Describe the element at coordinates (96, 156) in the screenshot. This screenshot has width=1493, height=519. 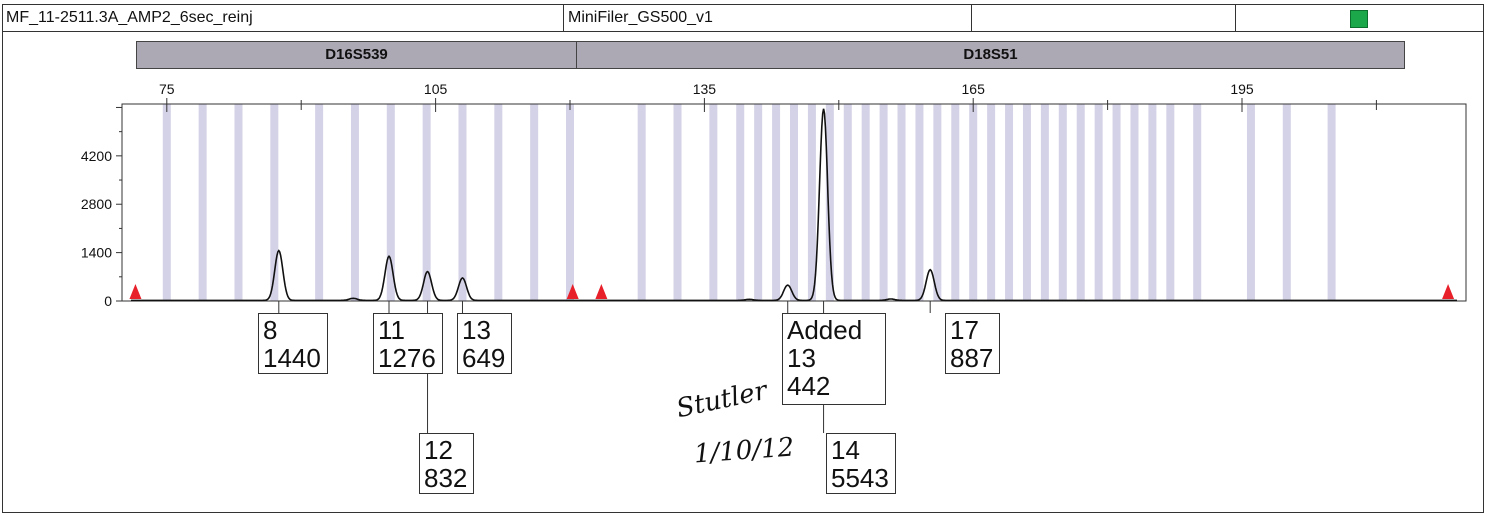
I see `y-tick-label: 4200` at that location.